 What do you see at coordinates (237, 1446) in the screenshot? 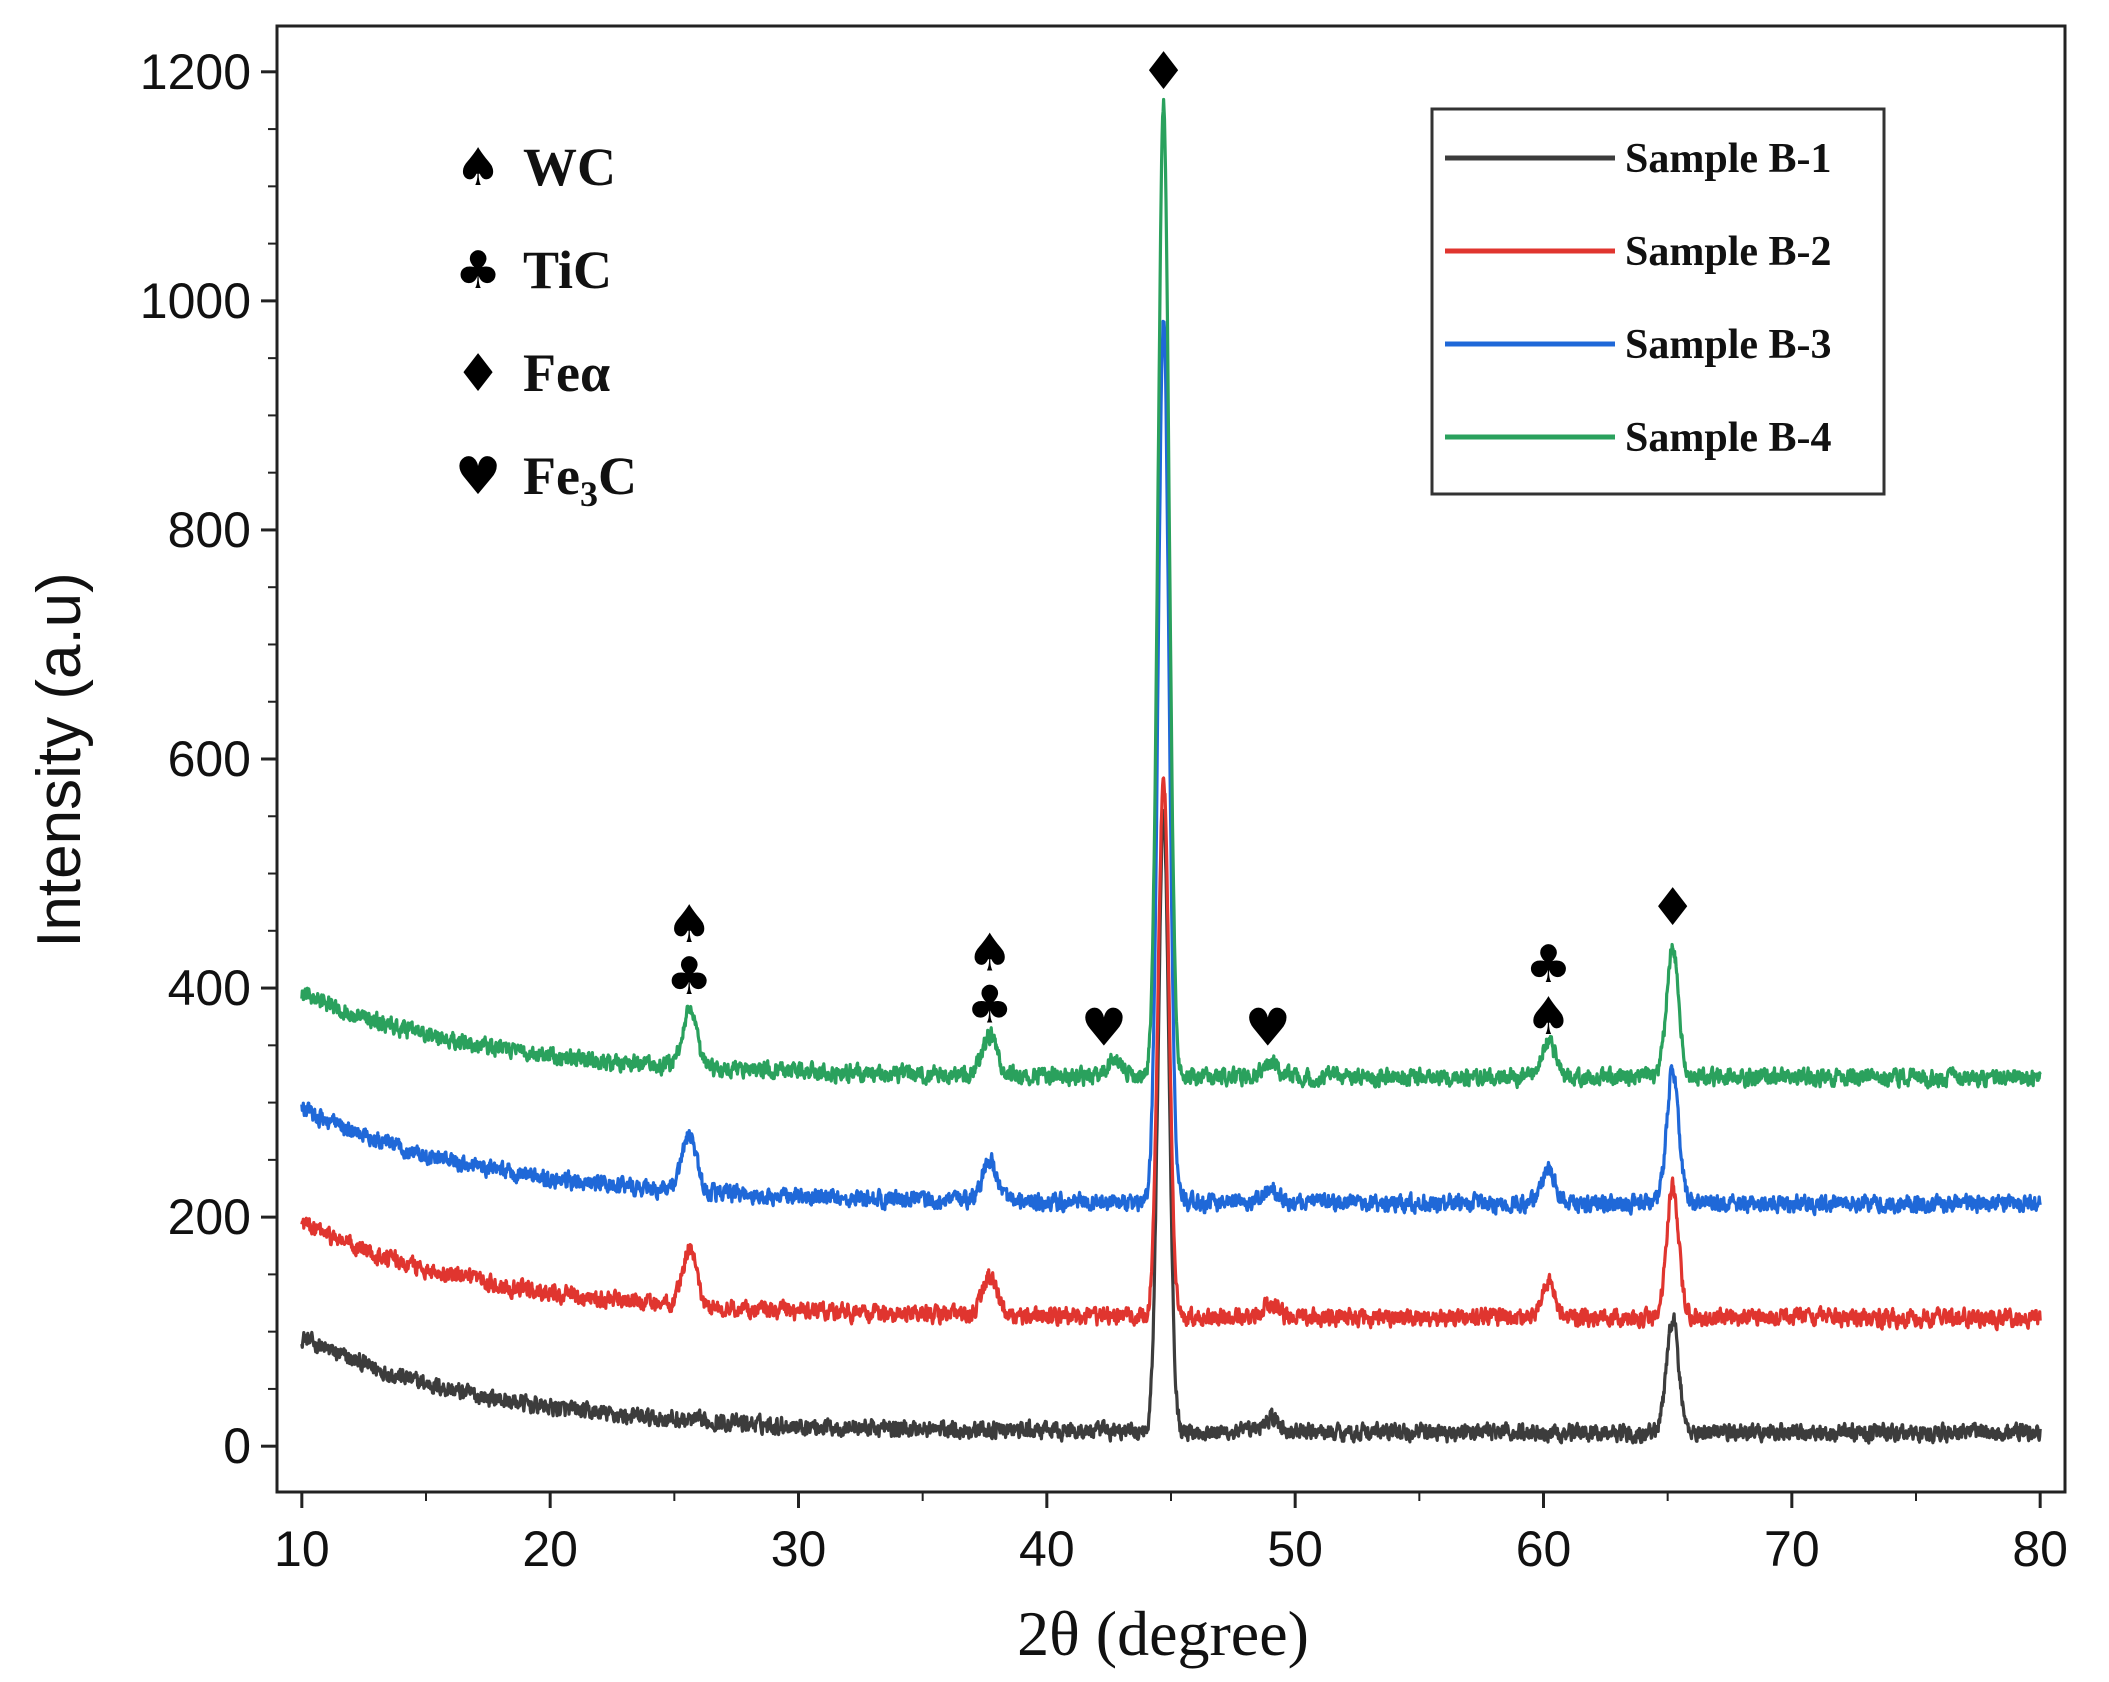
I see `y-tick-label: 0` at bounding box center [237, 1446].